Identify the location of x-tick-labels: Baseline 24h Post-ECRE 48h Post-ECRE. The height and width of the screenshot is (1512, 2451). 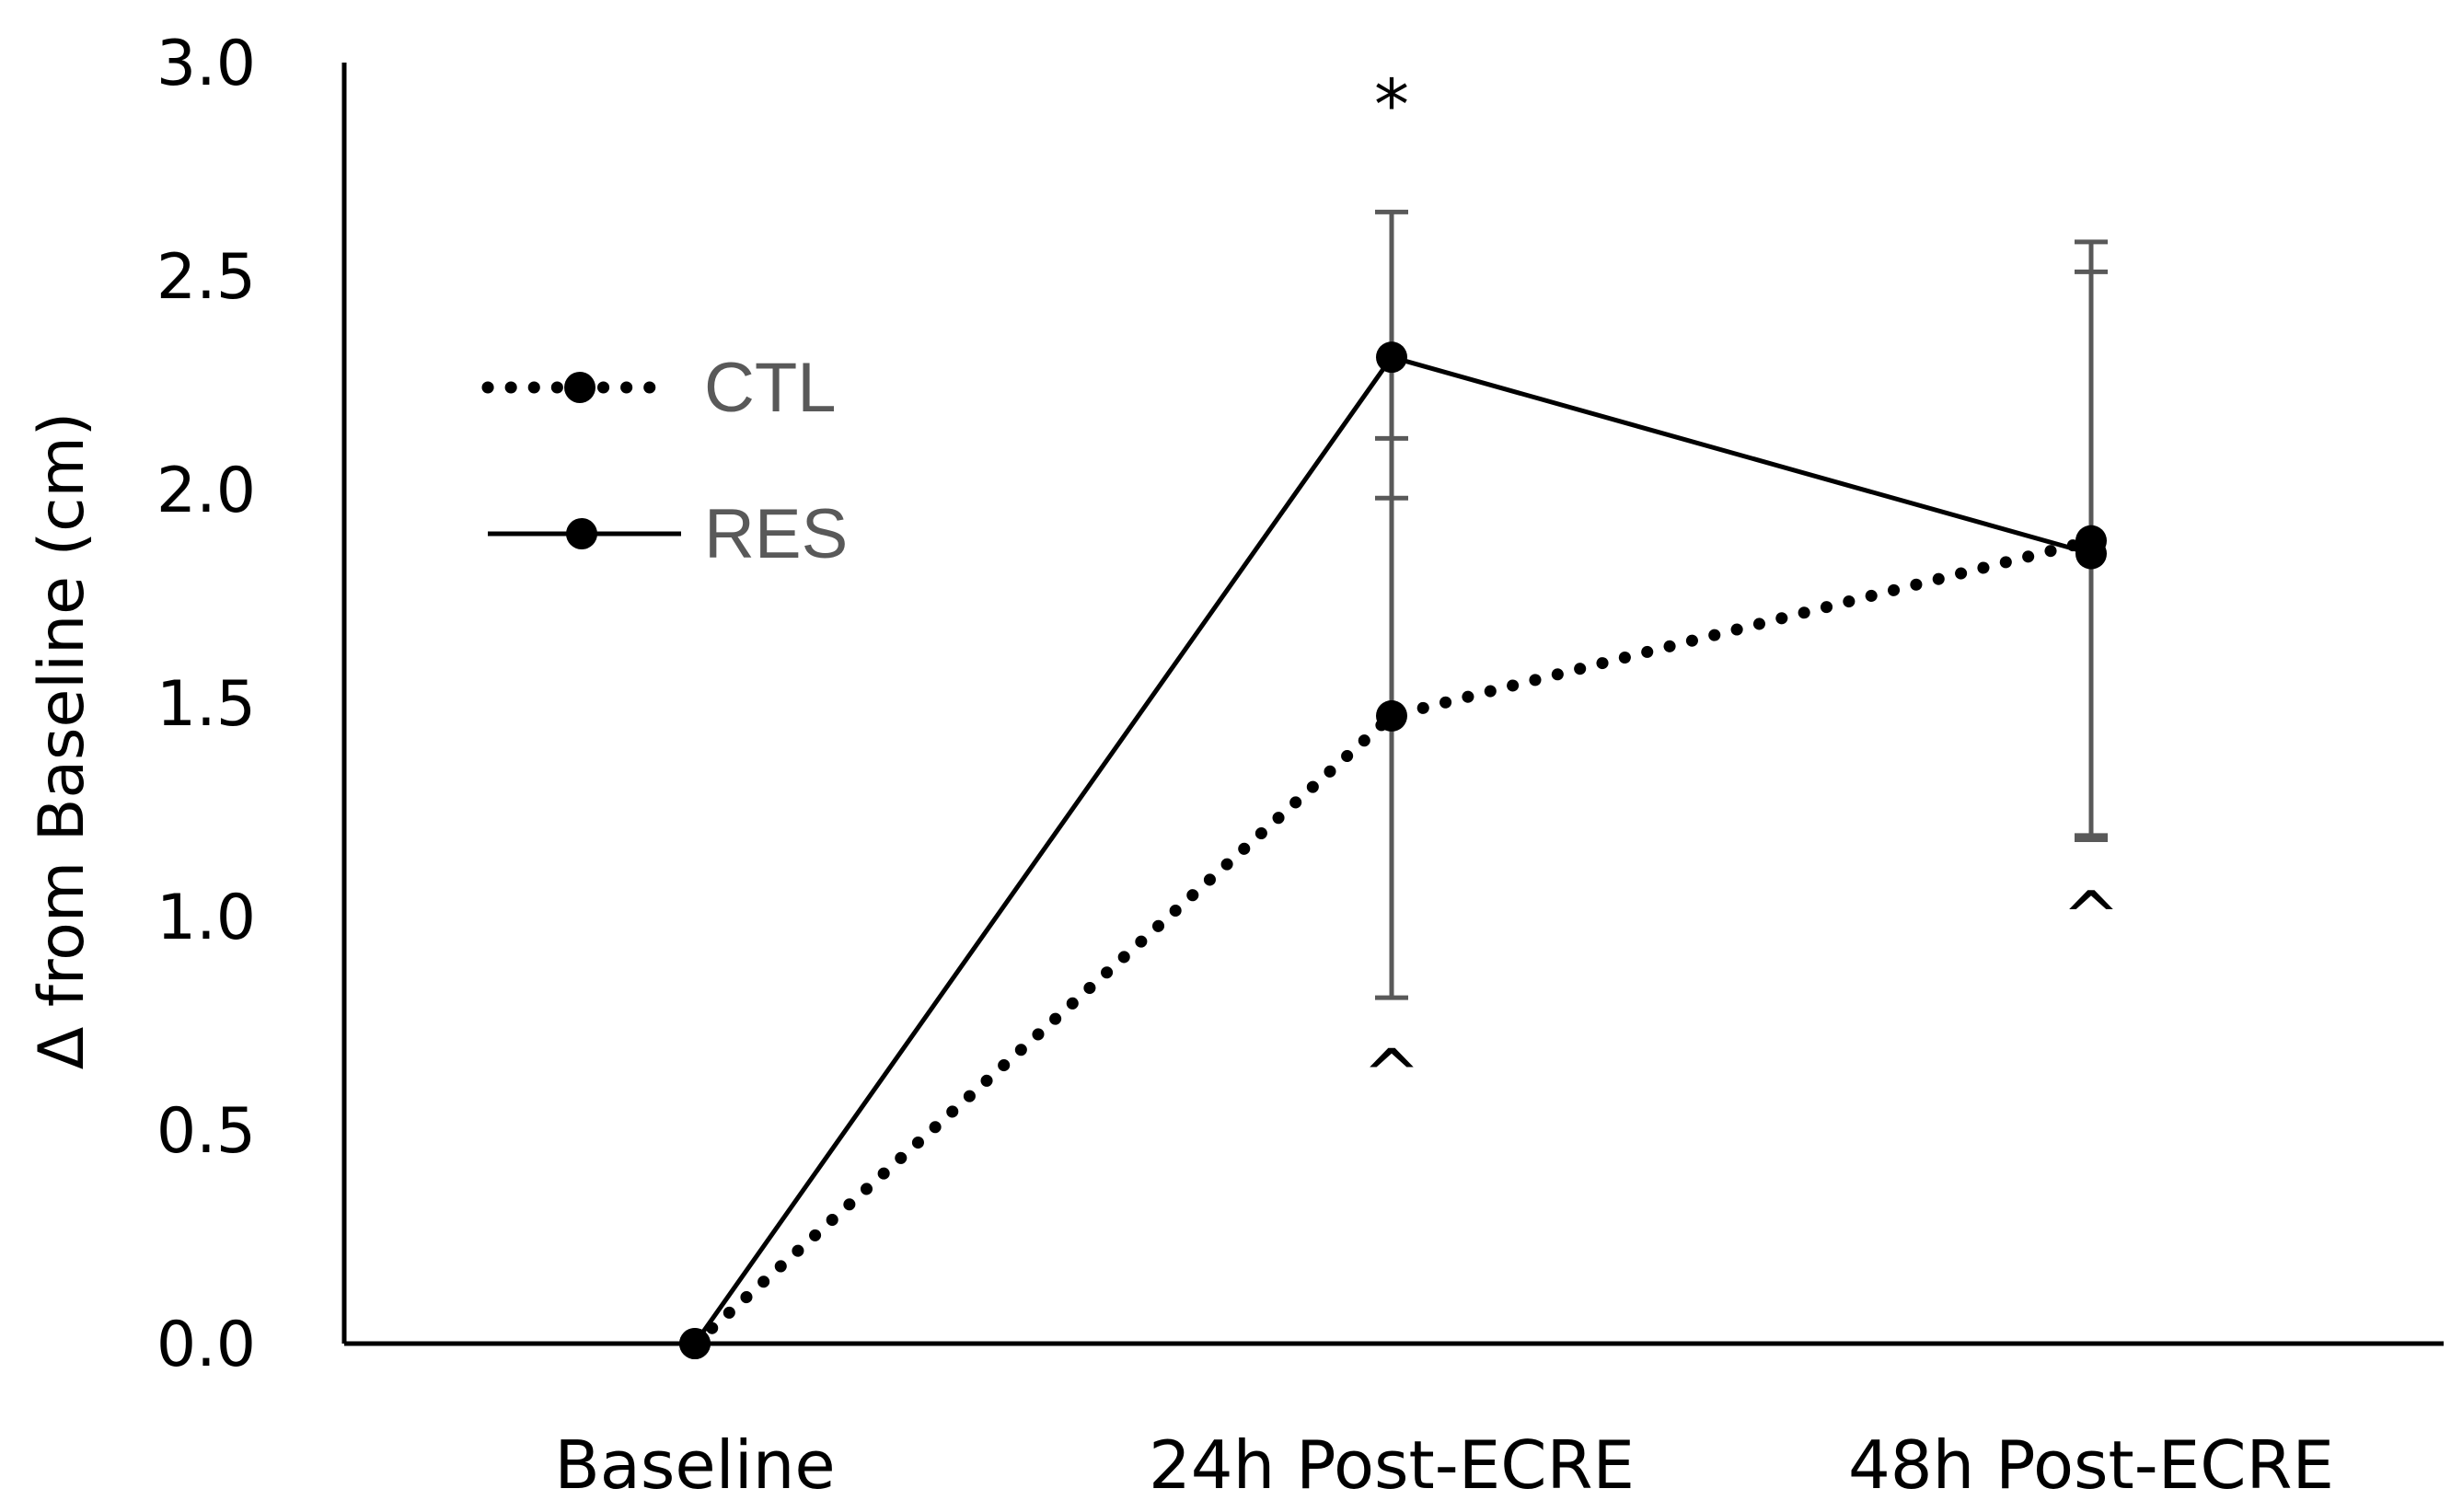
(1444, 1465).